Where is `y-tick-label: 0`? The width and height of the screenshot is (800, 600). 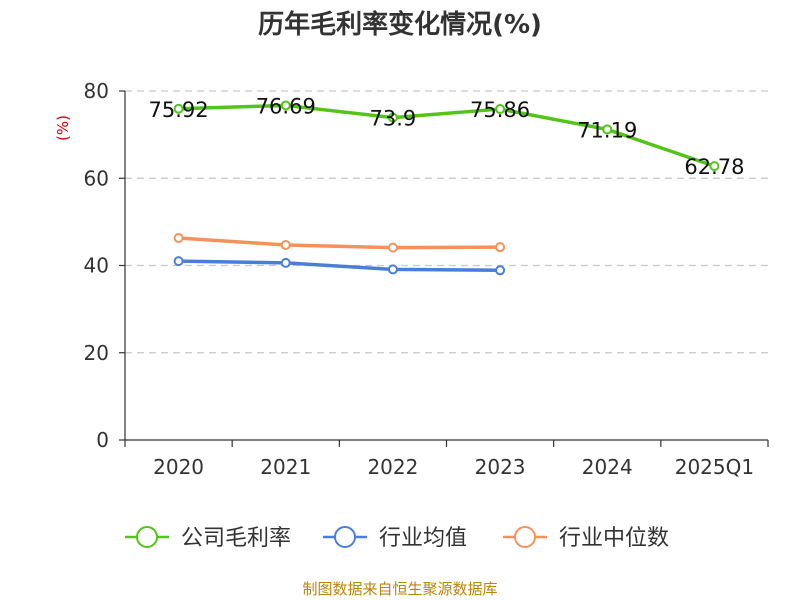
y-tick-label: 0 is located at coordinates (102, 440).